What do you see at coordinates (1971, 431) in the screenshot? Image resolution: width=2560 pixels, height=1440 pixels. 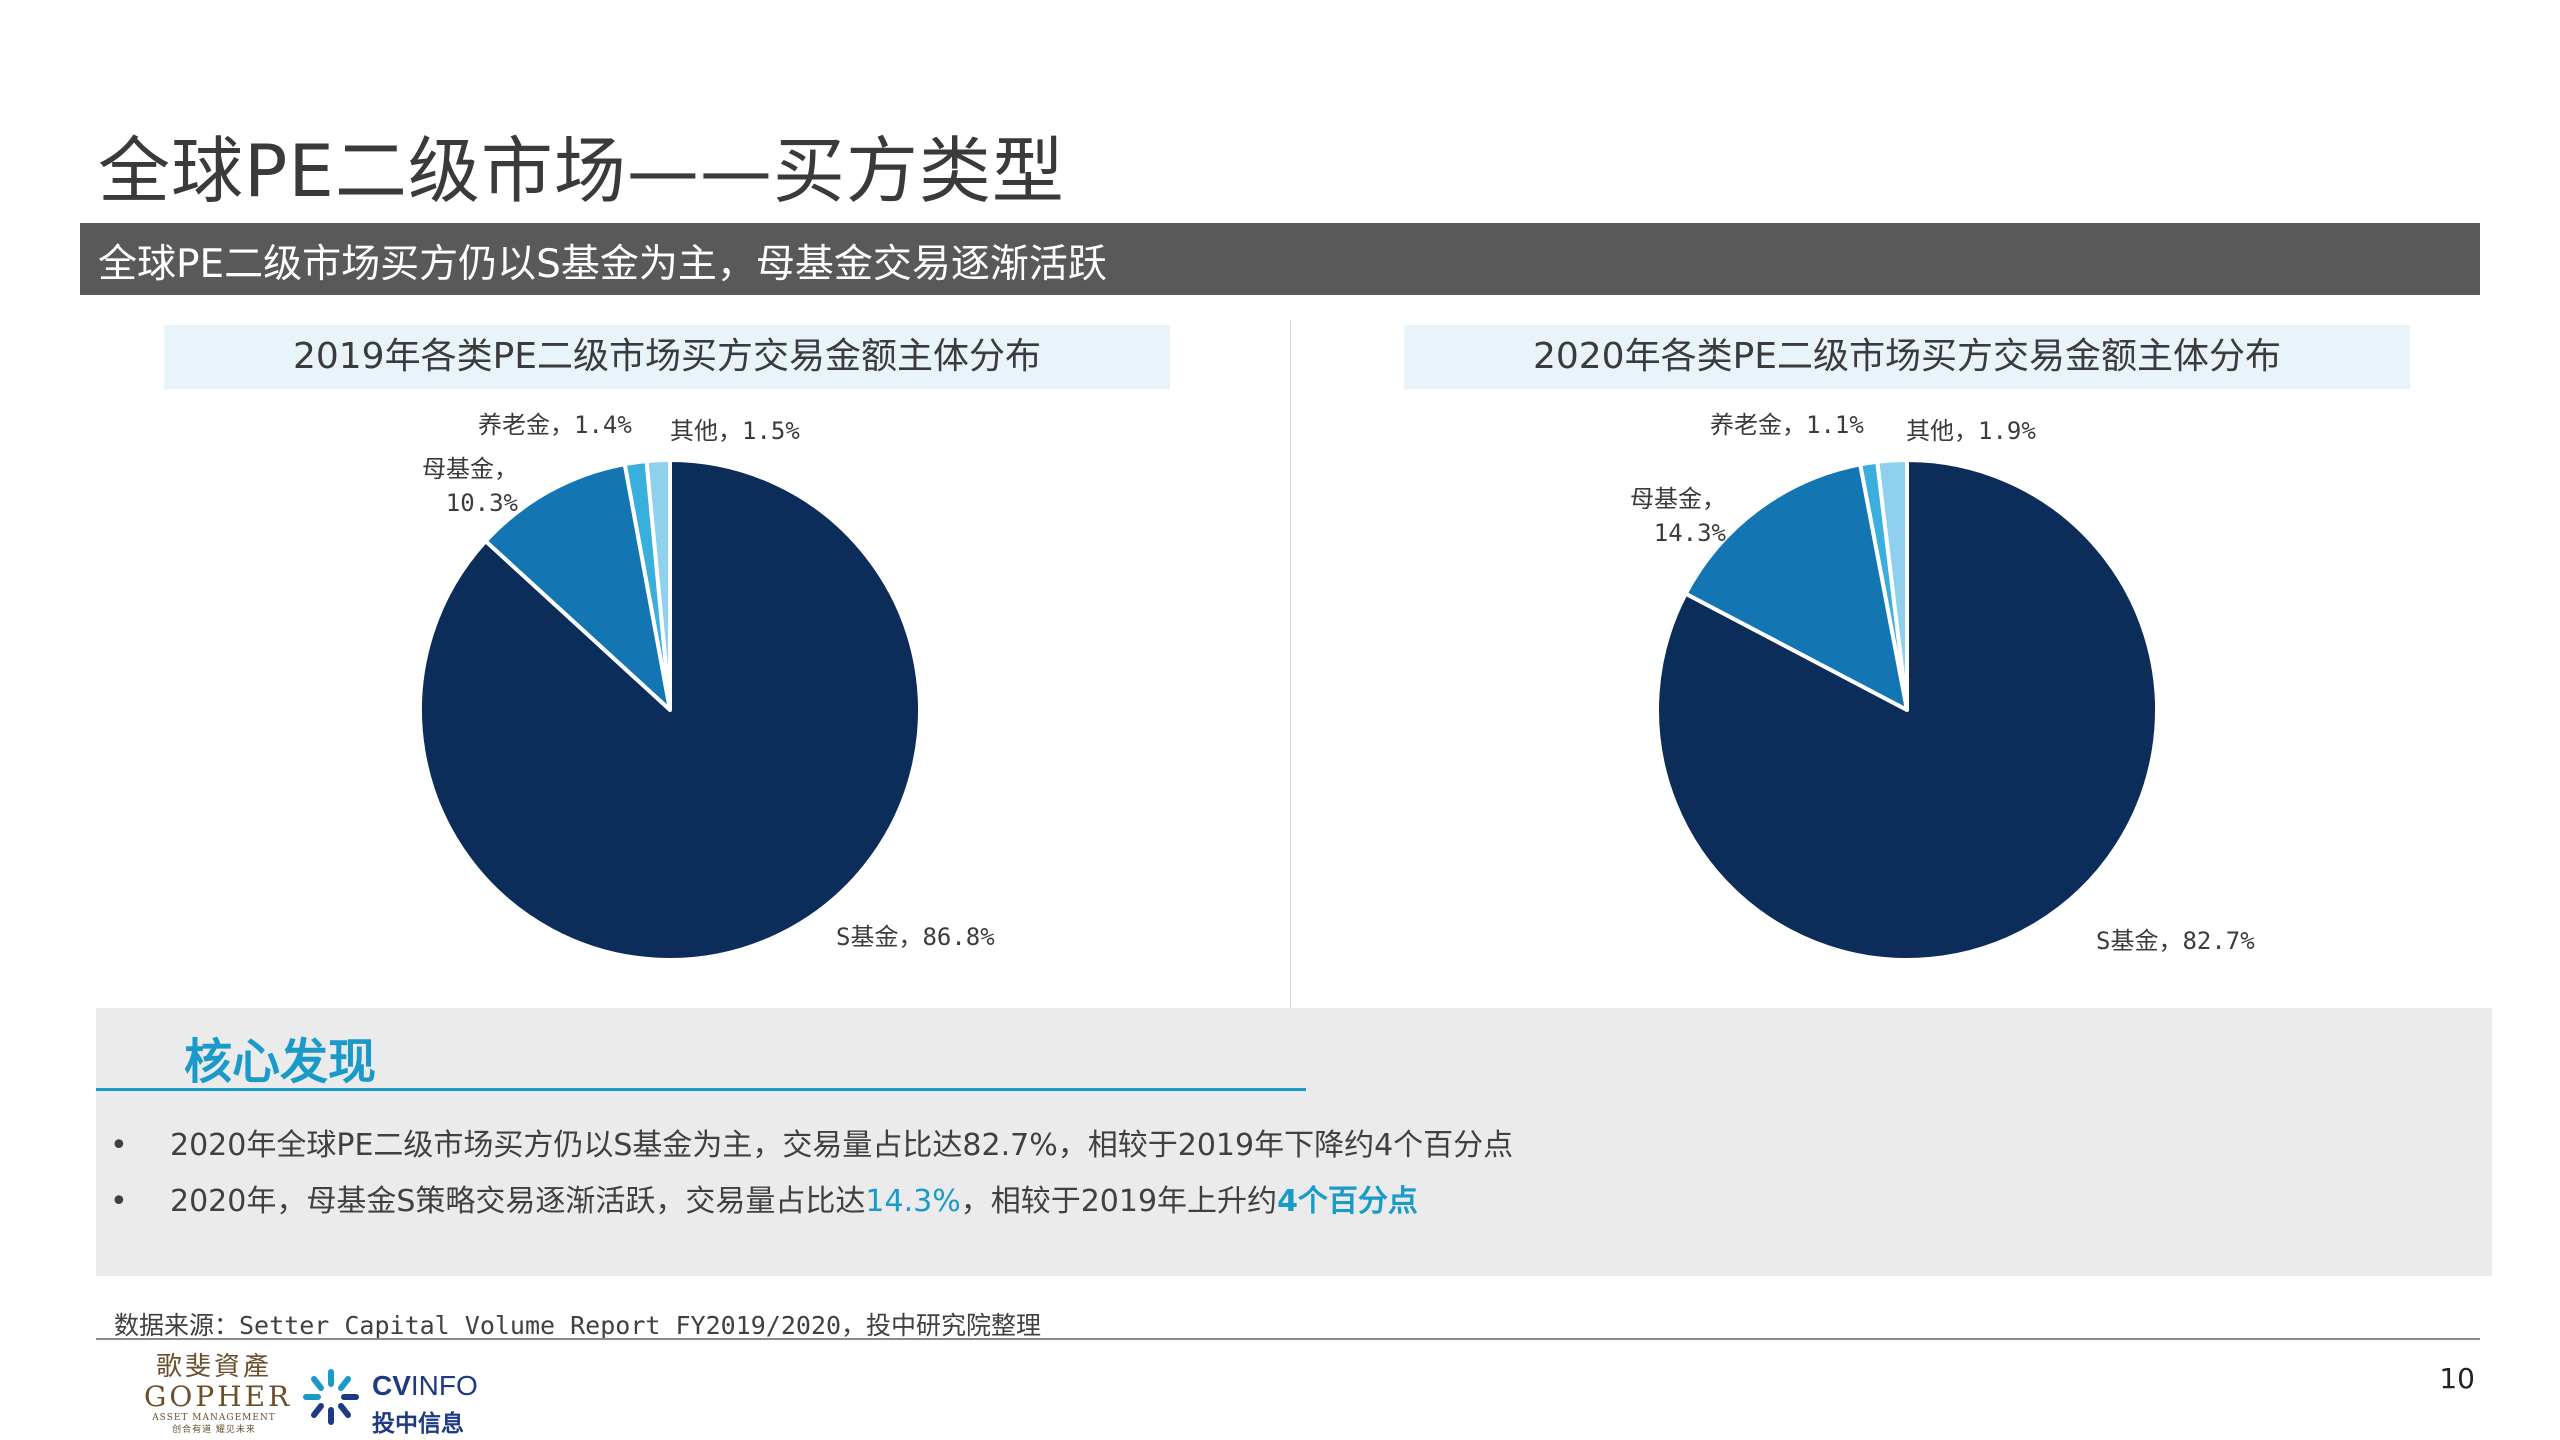 I see `pie-2020-label-other: 其他，1.9%` at bounding box center [1971, 431].